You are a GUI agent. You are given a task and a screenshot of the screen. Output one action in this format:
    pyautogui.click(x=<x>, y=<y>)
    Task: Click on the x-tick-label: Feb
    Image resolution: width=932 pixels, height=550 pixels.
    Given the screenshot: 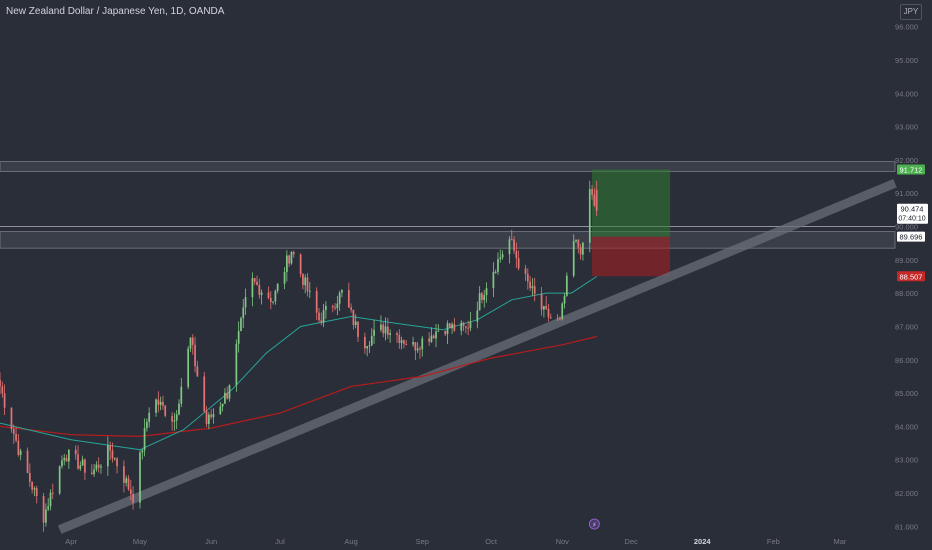 What is the action you would take?
    pyautogui.click(x=773, y=541)
    